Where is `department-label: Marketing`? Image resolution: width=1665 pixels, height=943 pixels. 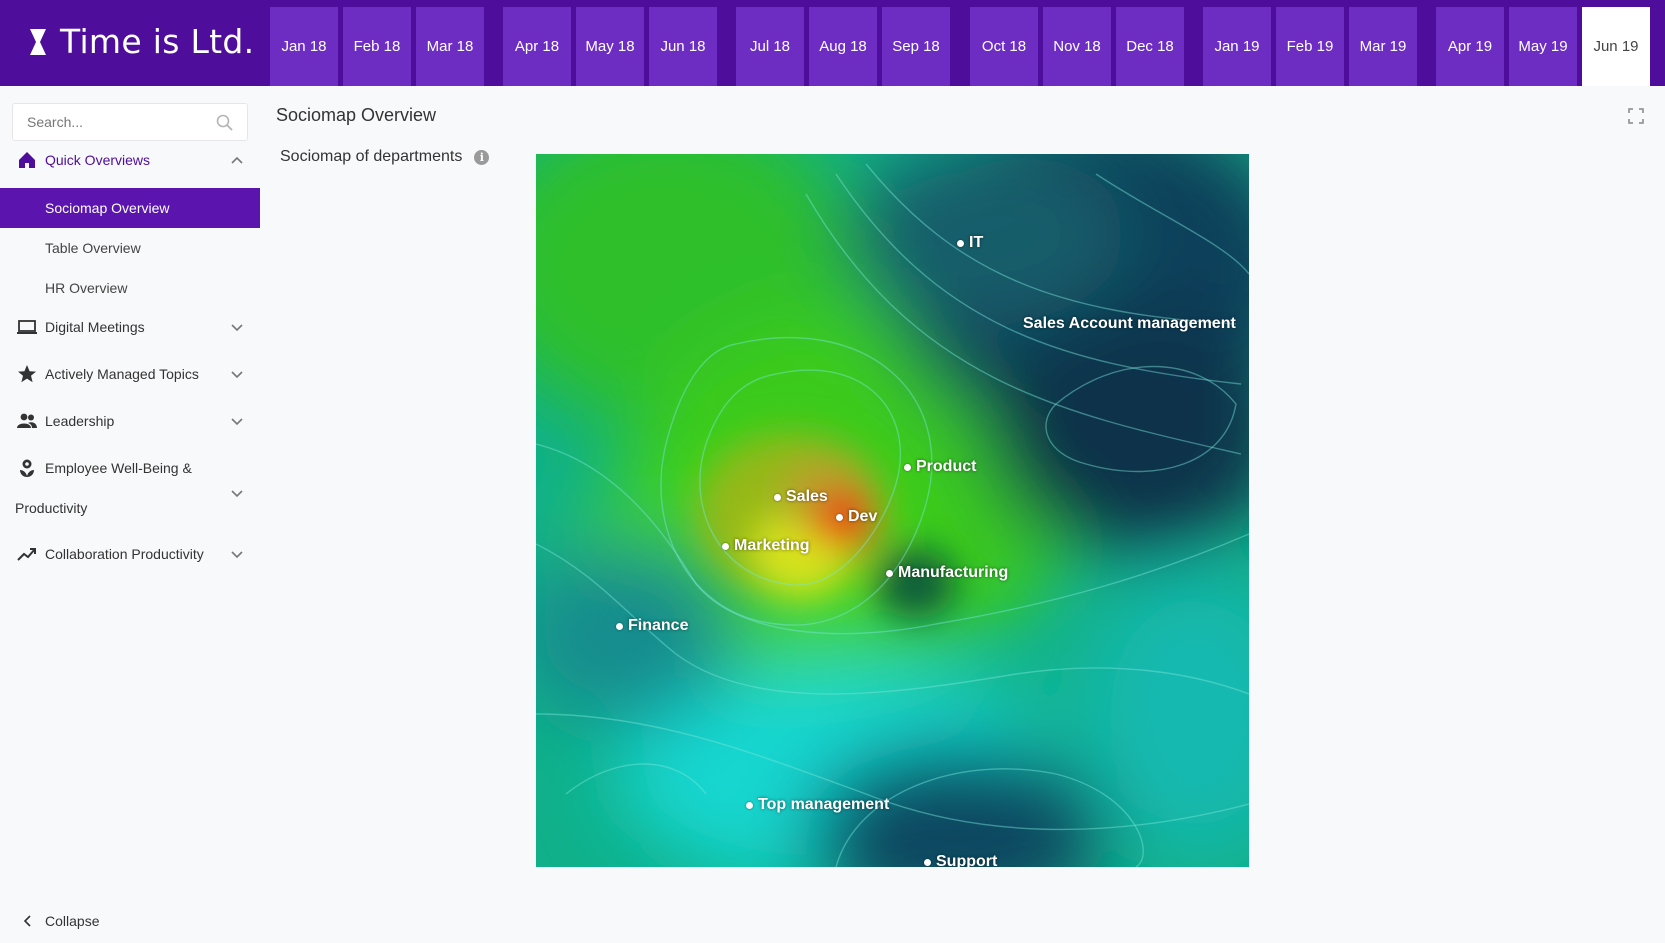 department-label: Marketing is located at coordinates (766, 546).